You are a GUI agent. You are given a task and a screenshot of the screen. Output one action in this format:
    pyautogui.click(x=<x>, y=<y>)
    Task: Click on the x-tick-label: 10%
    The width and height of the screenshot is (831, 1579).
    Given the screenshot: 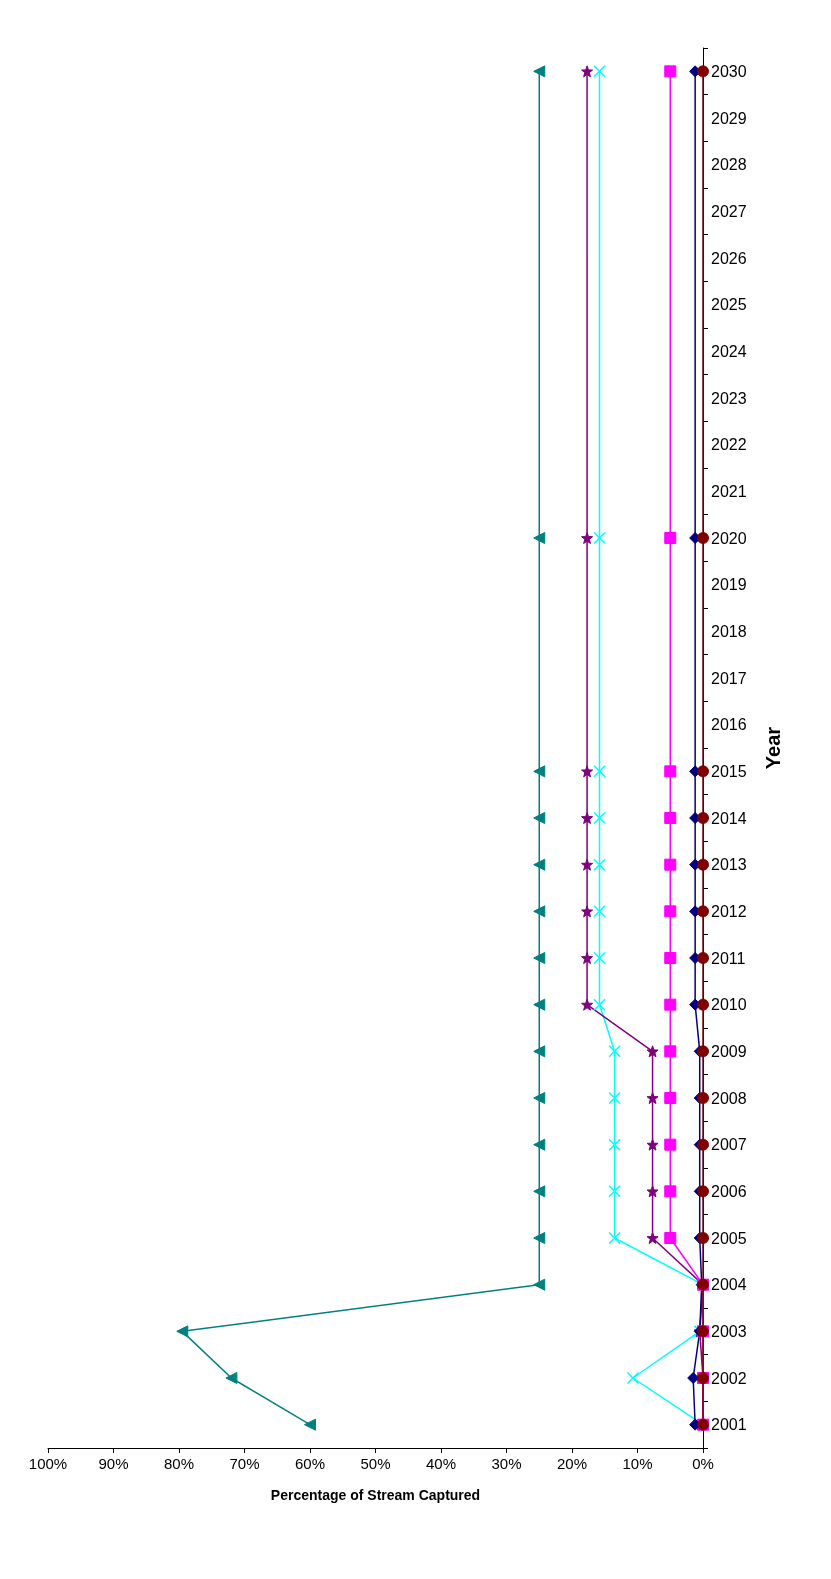 What is the action you would take?
    pyautogui.click(x=637, y=1463)
    